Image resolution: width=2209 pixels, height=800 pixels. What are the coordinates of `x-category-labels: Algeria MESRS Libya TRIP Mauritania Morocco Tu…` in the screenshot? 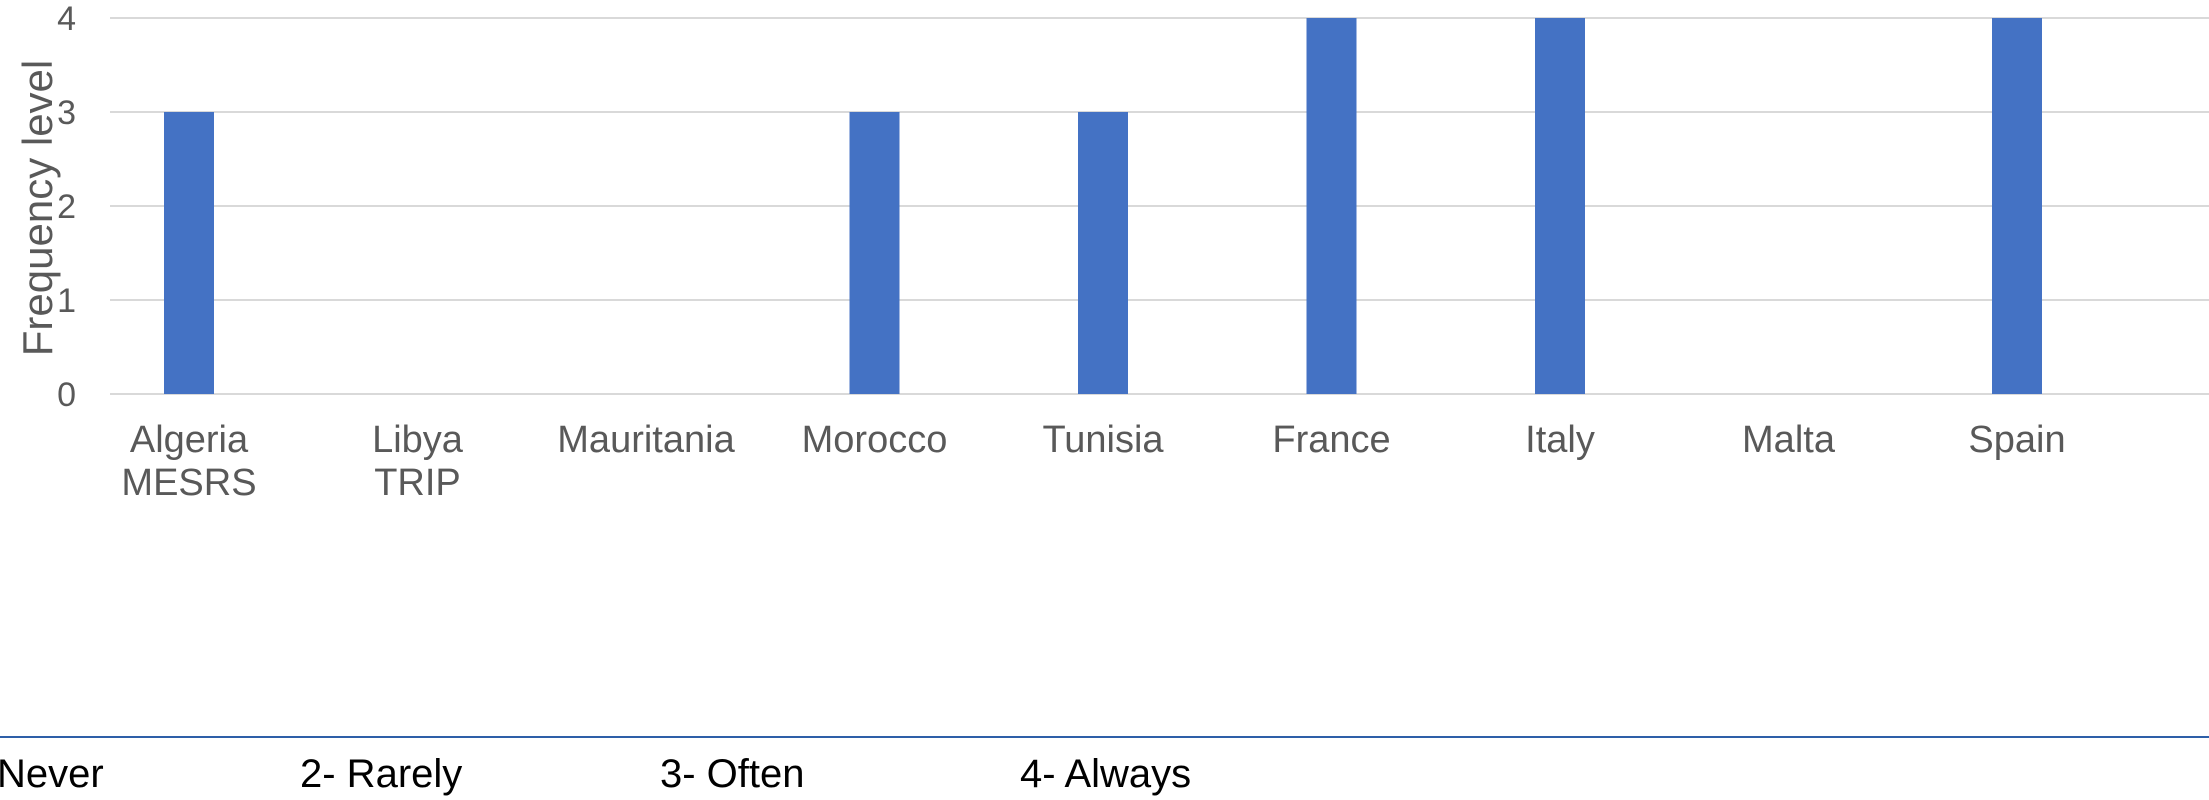 It's located at (1093, 461).